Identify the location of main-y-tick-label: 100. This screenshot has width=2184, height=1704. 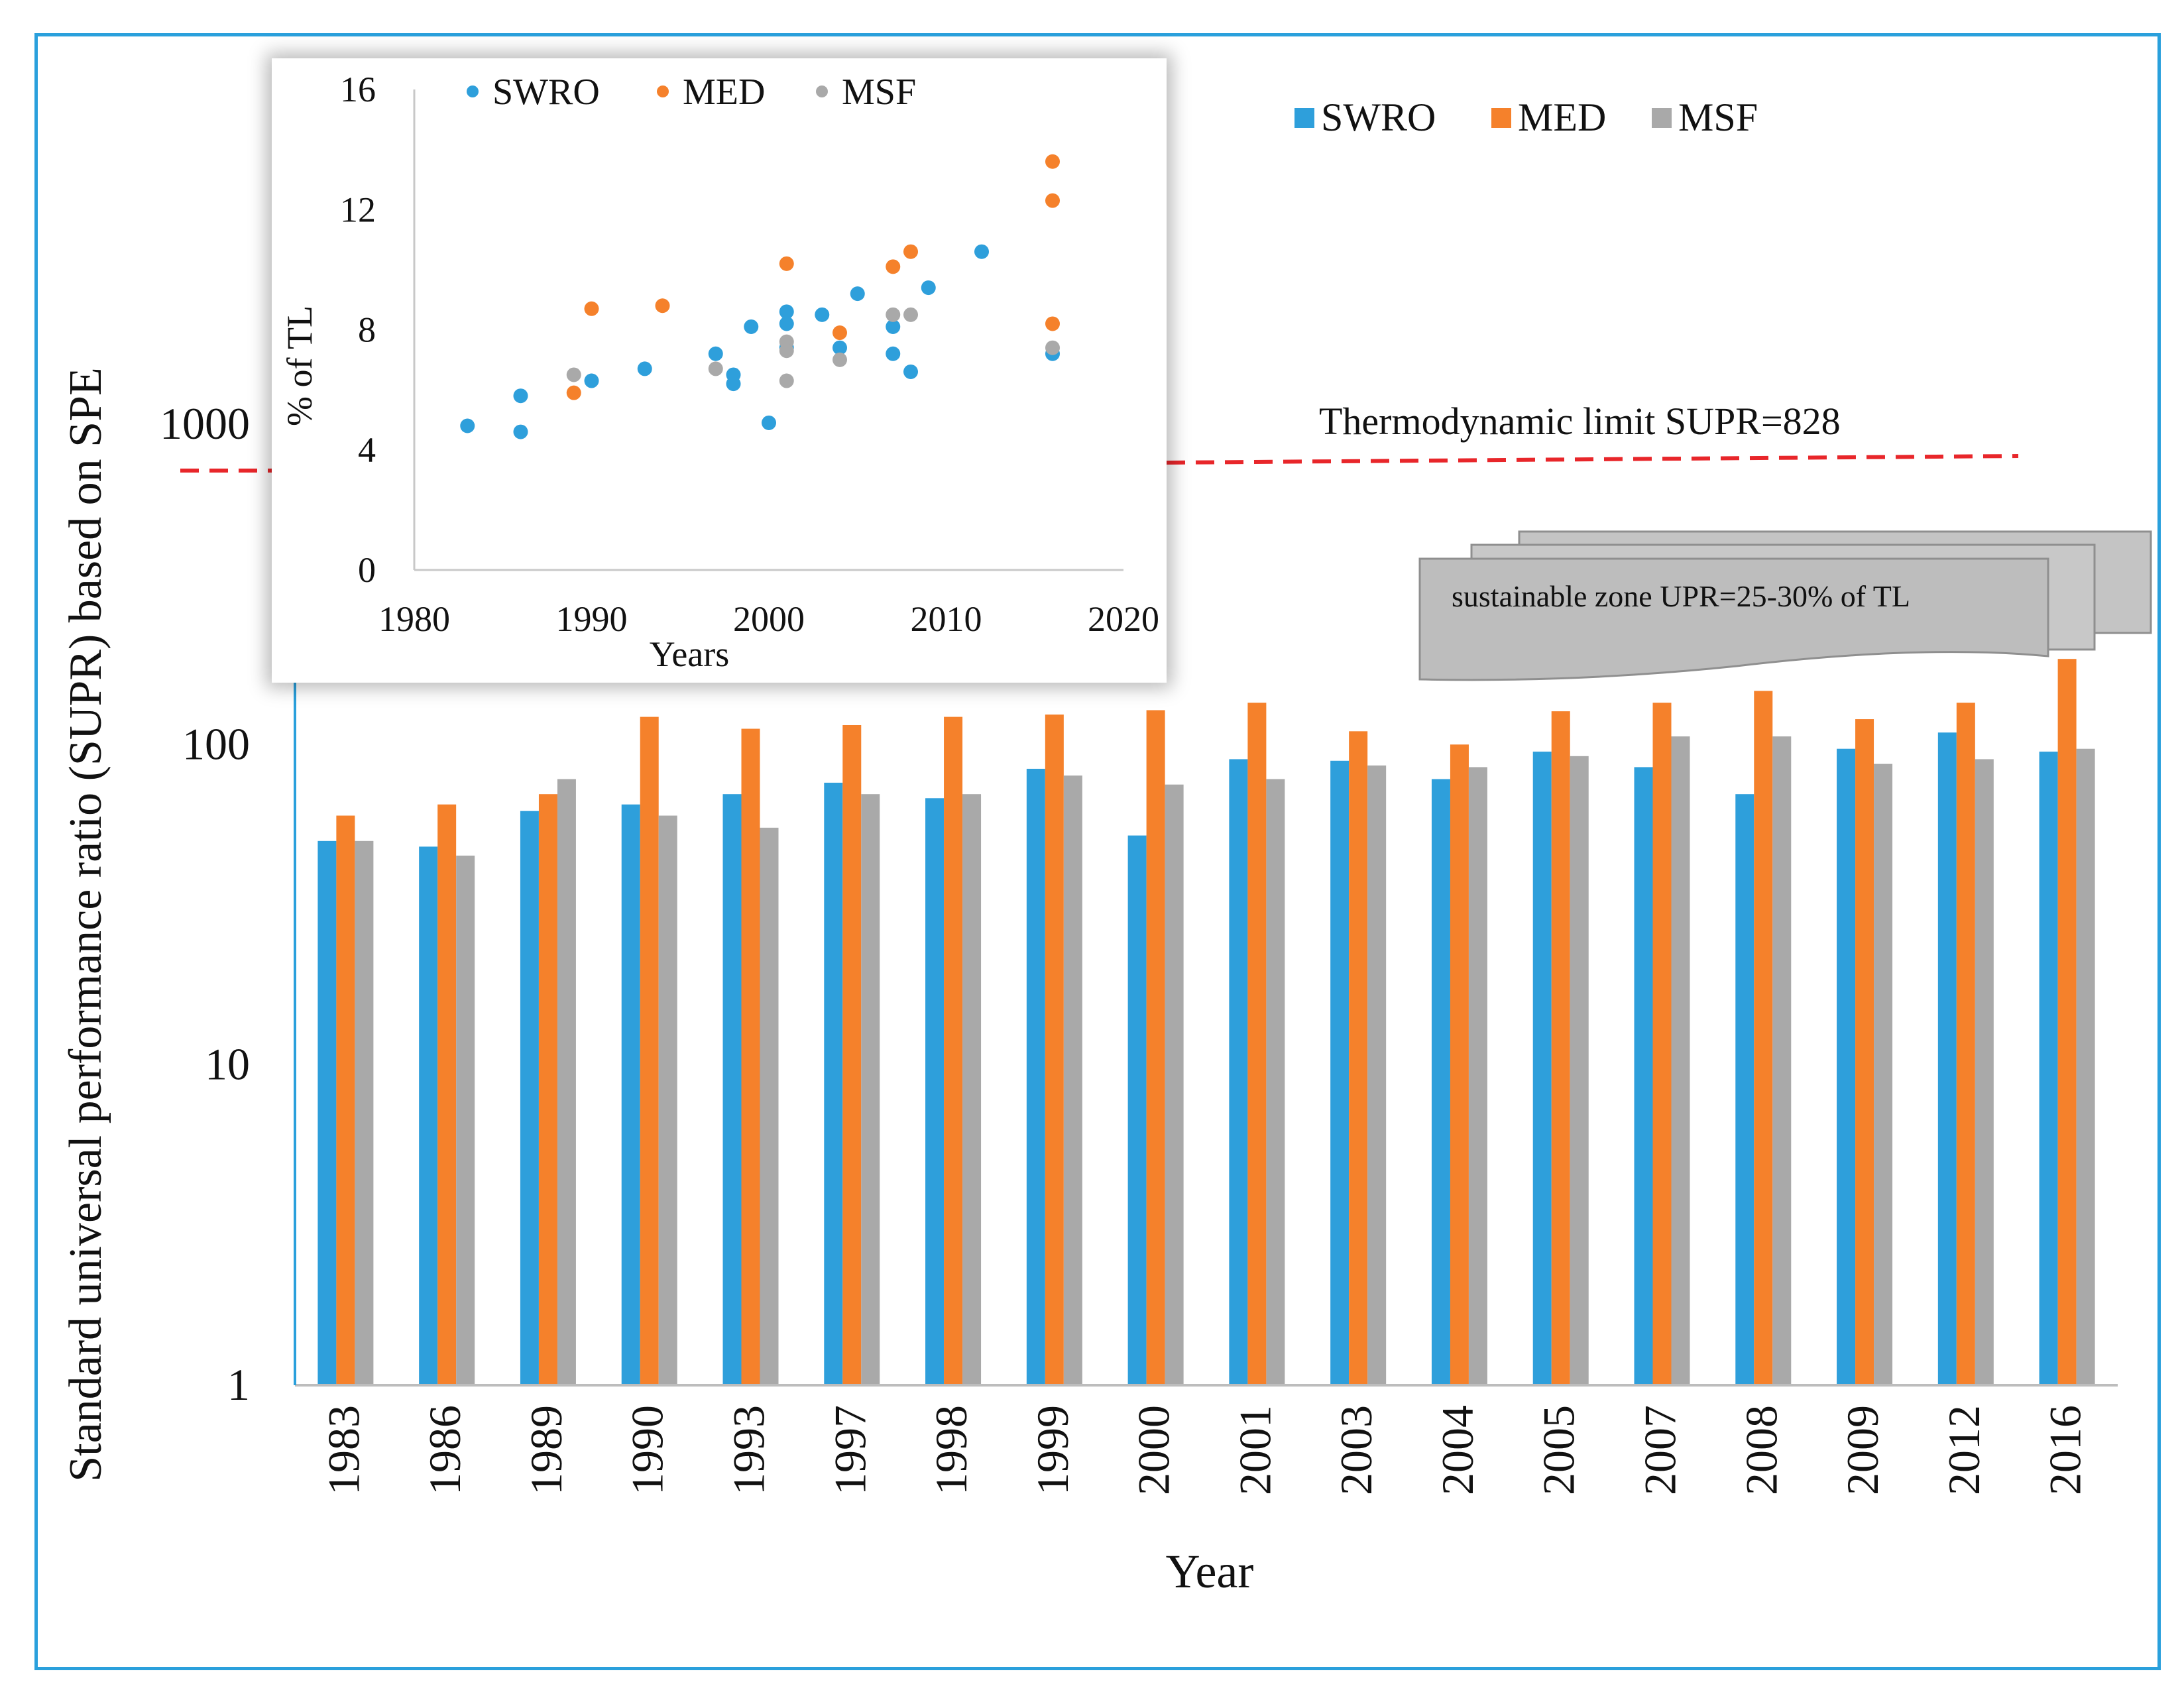
(216, 744).